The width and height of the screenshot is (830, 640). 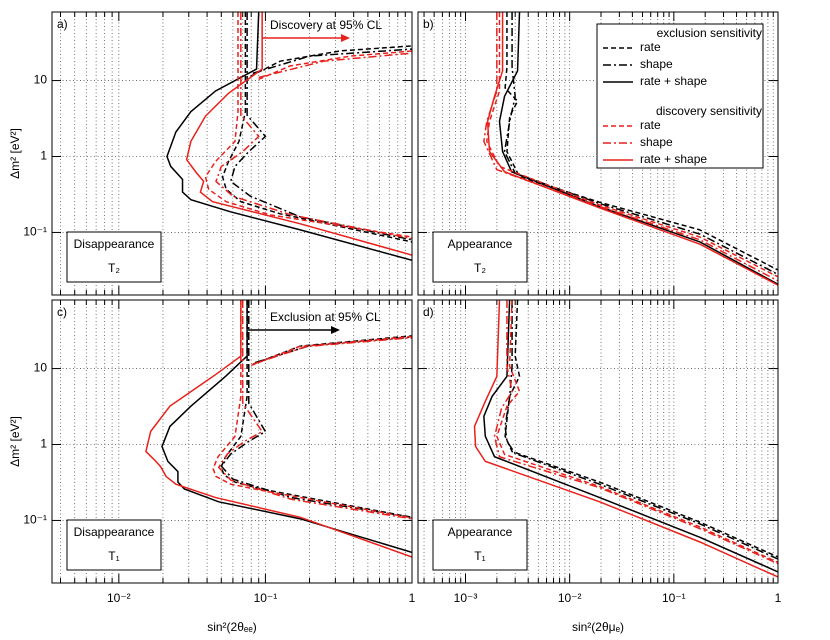 What do you see at coordinates (680, 96) in the screenshot?
I see `legend-box` at bounding box center [680, 96].